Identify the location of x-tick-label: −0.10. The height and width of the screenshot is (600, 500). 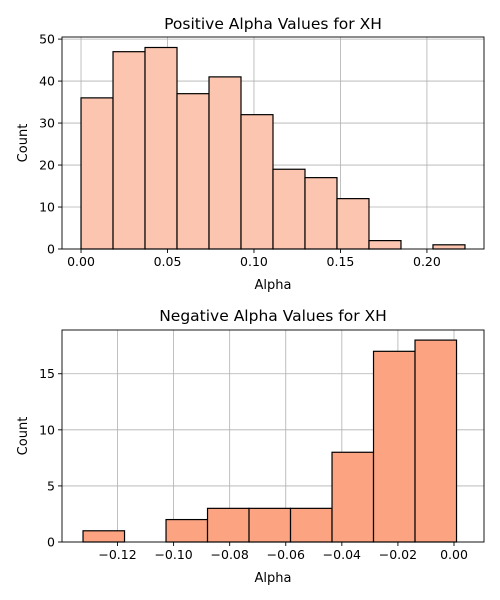
(173, 554).